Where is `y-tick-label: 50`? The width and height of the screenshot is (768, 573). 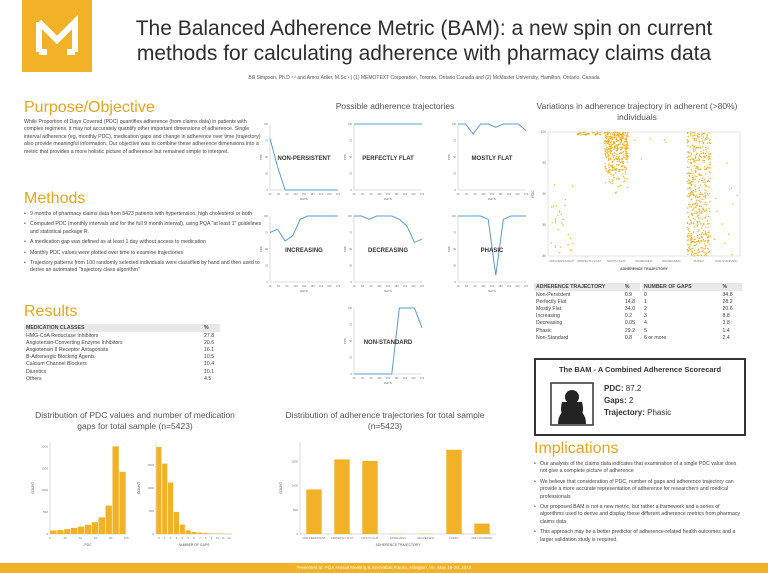 y-tick-label: 50 is located at coordinates (350, 249).